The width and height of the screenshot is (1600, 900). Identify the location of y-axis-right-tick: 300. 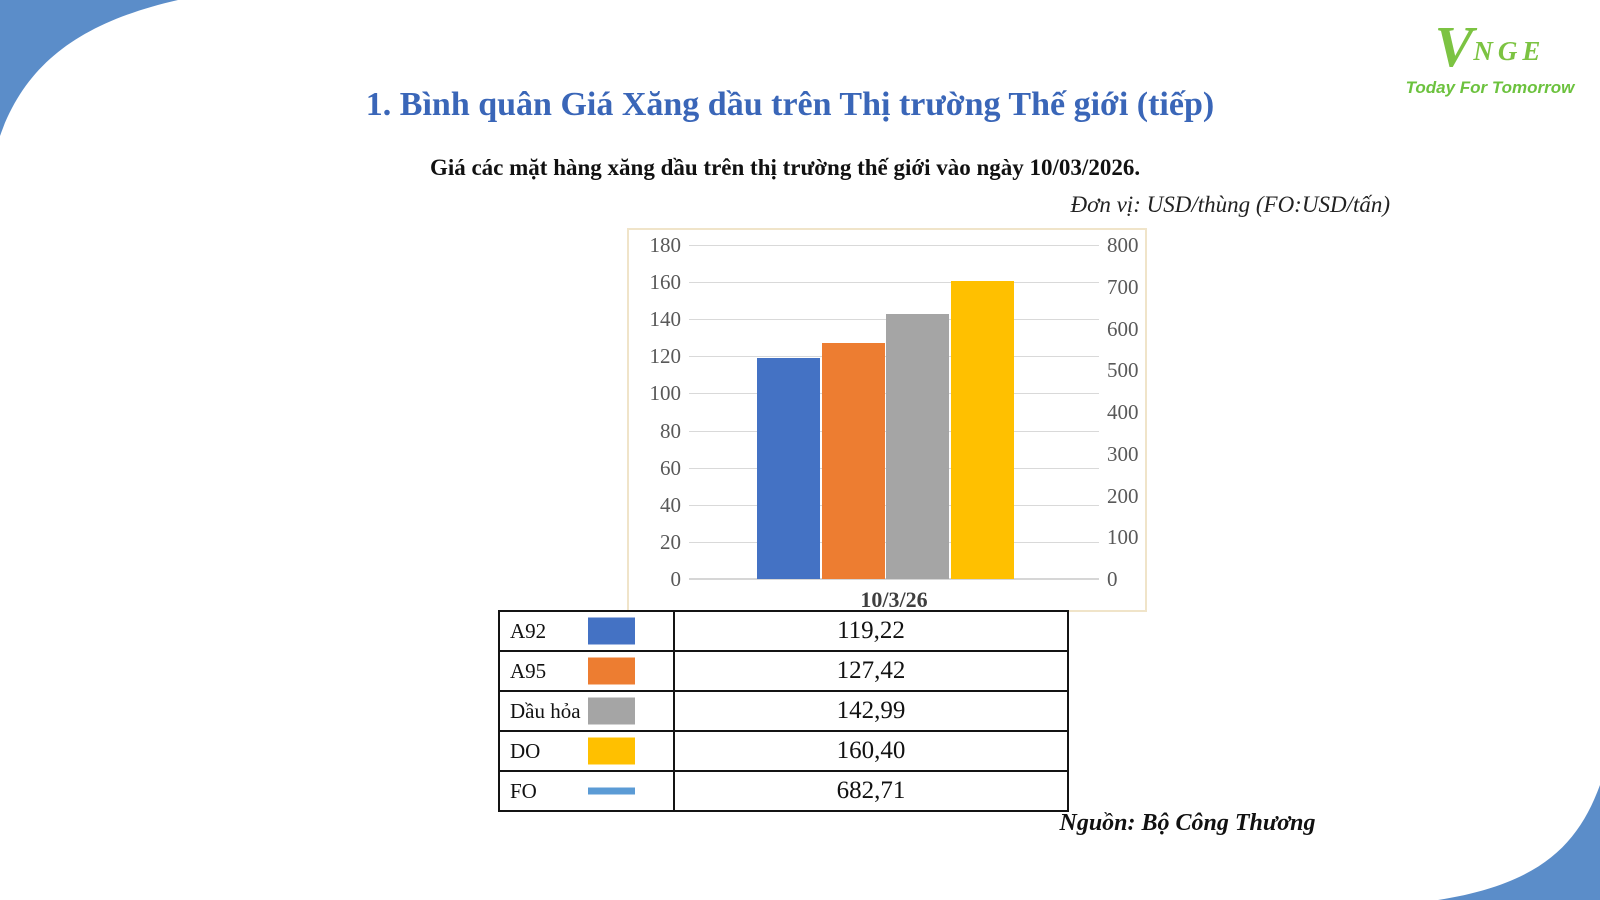
(1123, 453).